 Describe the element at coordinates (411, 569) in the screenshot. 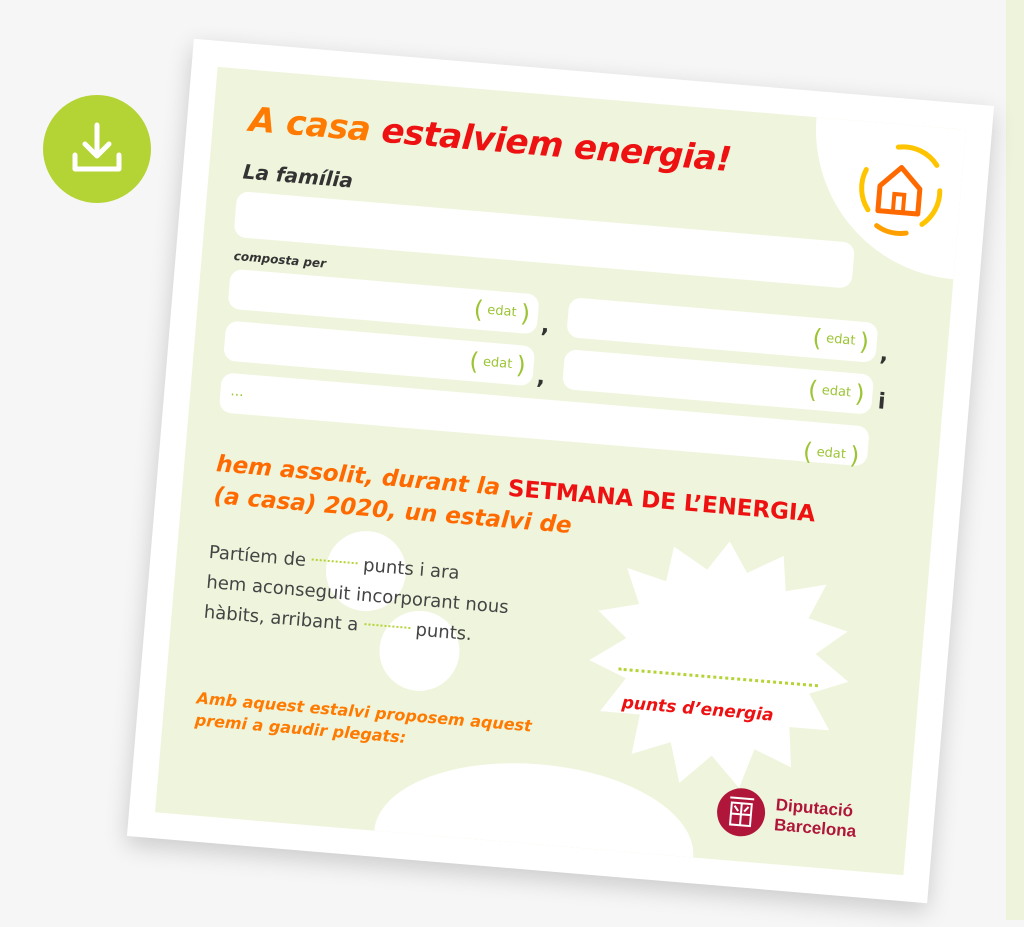

I see `para-text: punts i ara` at that location.